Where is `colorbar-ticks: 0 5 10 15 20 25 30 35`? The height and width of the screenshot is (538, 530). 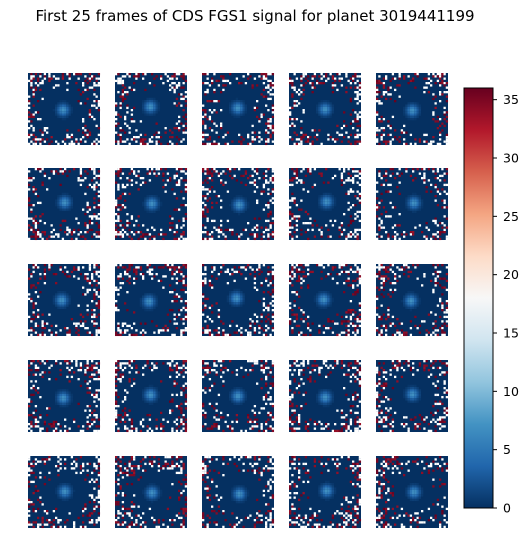 colorbar-ticks: 0 5 10 15 20 25 30 35 is located at coordinates (506, 304).